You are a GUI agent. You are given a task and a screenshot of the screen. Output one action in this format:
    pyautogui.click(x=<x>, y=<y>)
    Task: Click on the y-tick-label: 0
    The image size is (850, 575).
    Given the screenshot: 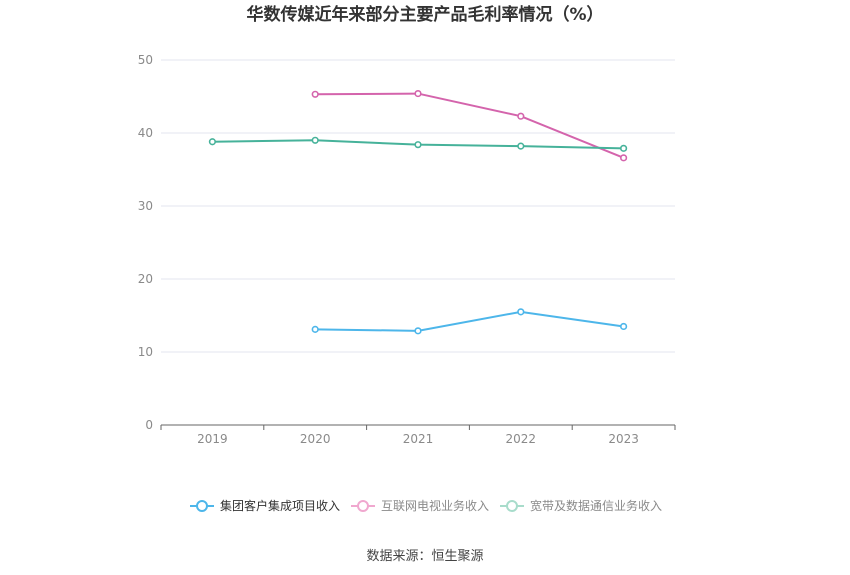 What is the action you would take?
    pyautogui.click(x=149, y=425)
    